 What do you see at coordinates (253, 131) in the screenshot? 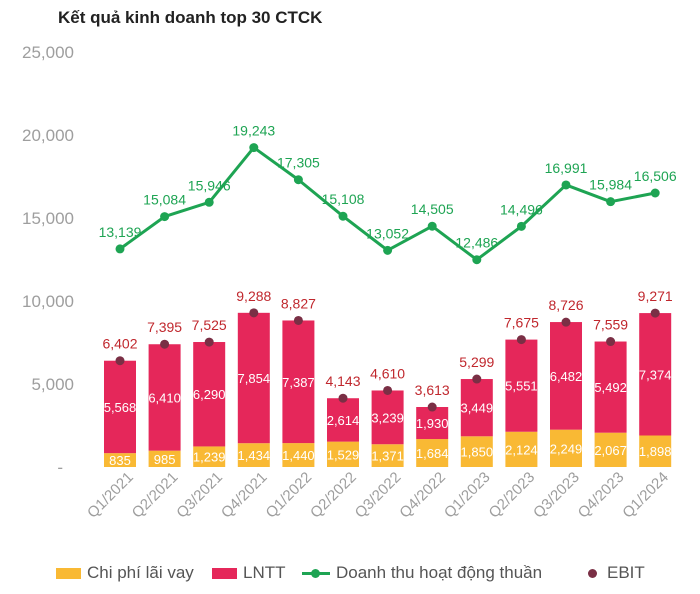
I see `data-label-revenue: 19,243` at bounding box center [253, 131].